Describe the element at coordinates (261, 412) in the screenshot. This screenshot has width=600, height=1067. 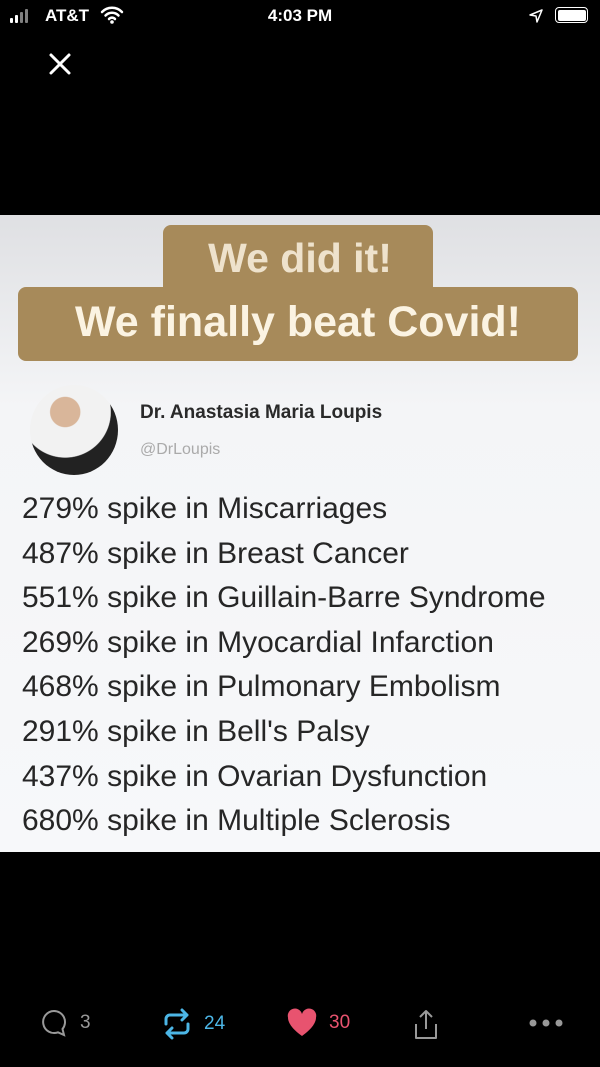
I see `author-name: Dr. Anastasia Maria Loupis` at that location.